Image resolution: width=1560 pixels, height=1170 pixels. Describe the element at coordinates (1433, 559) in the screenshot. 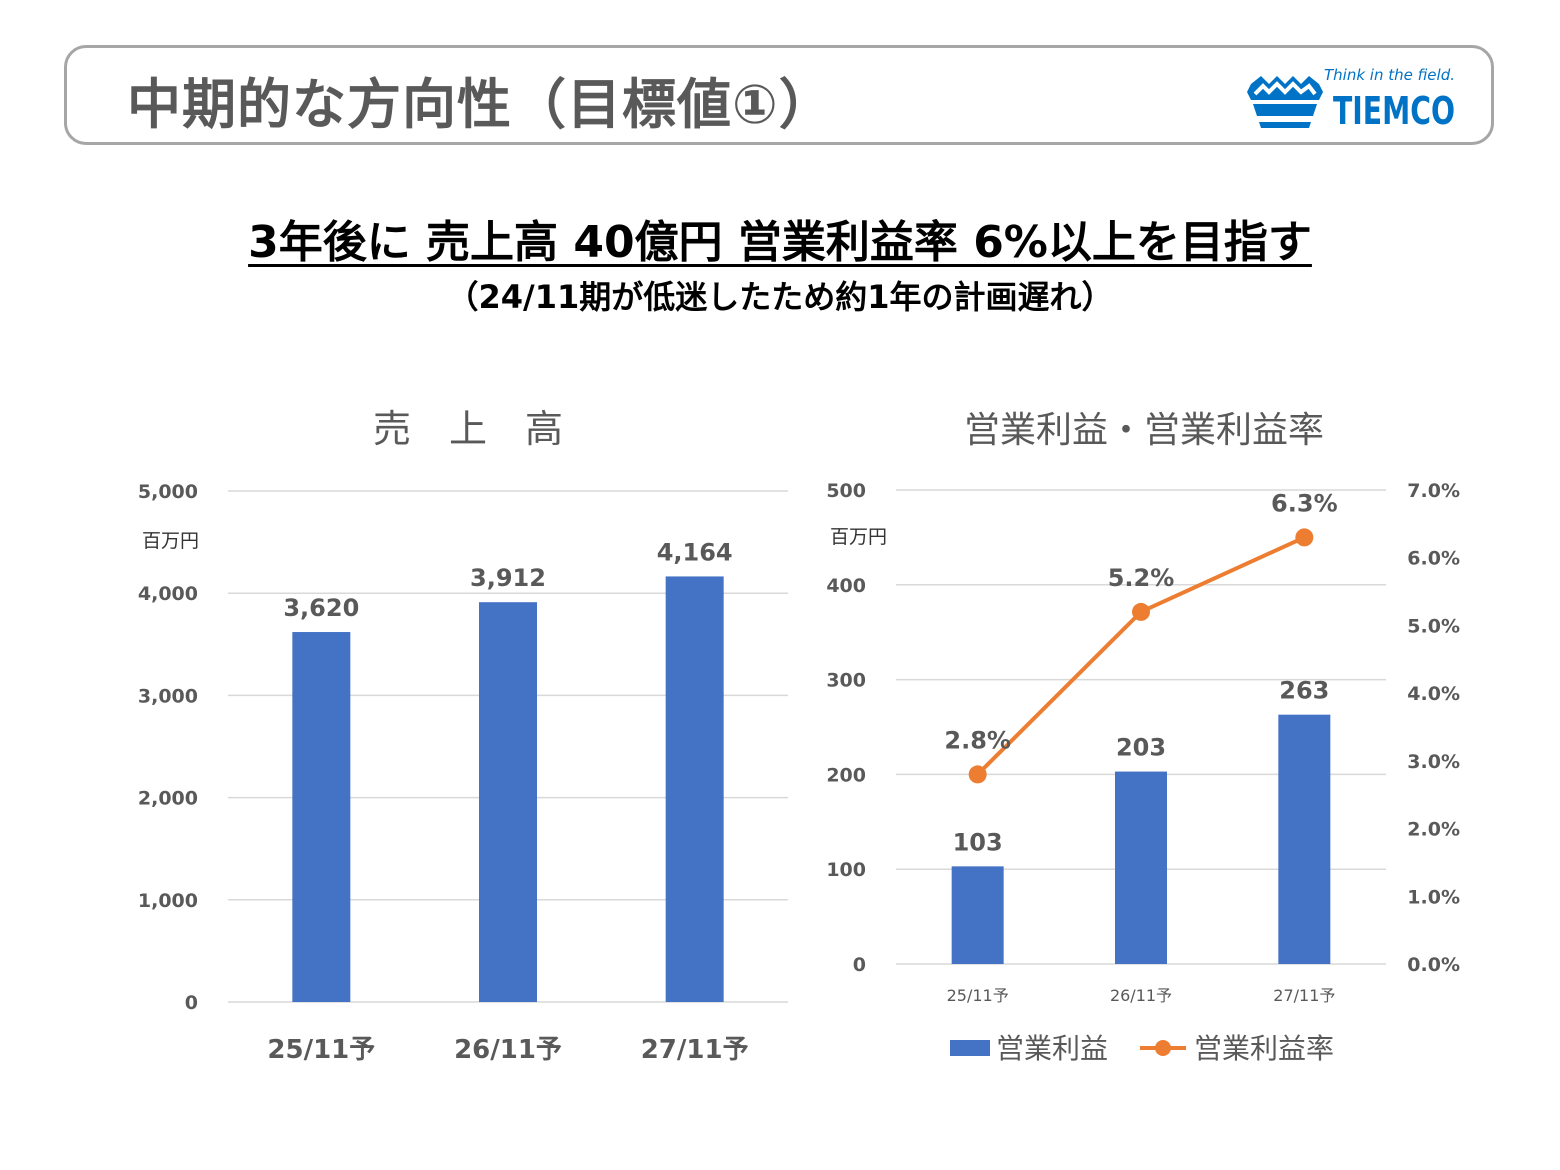

I see `y-tick-label-right: 6.0%` at that location.